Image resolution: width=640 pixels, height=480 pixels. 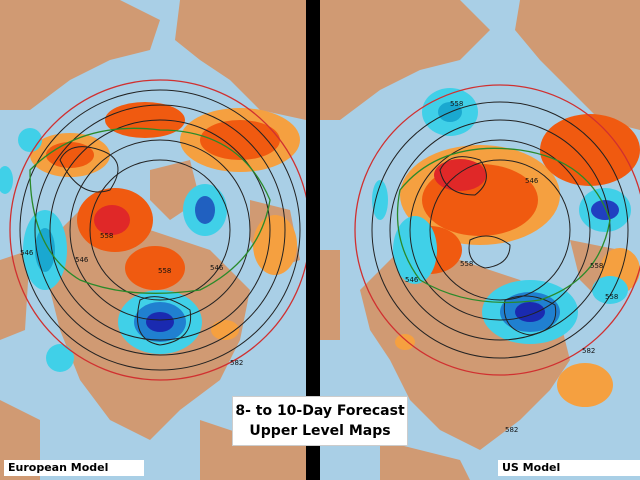 What do you see at coordinates (313, 240) in the screenshot?
I see `panel-divider` at bounding box center [313, 240].